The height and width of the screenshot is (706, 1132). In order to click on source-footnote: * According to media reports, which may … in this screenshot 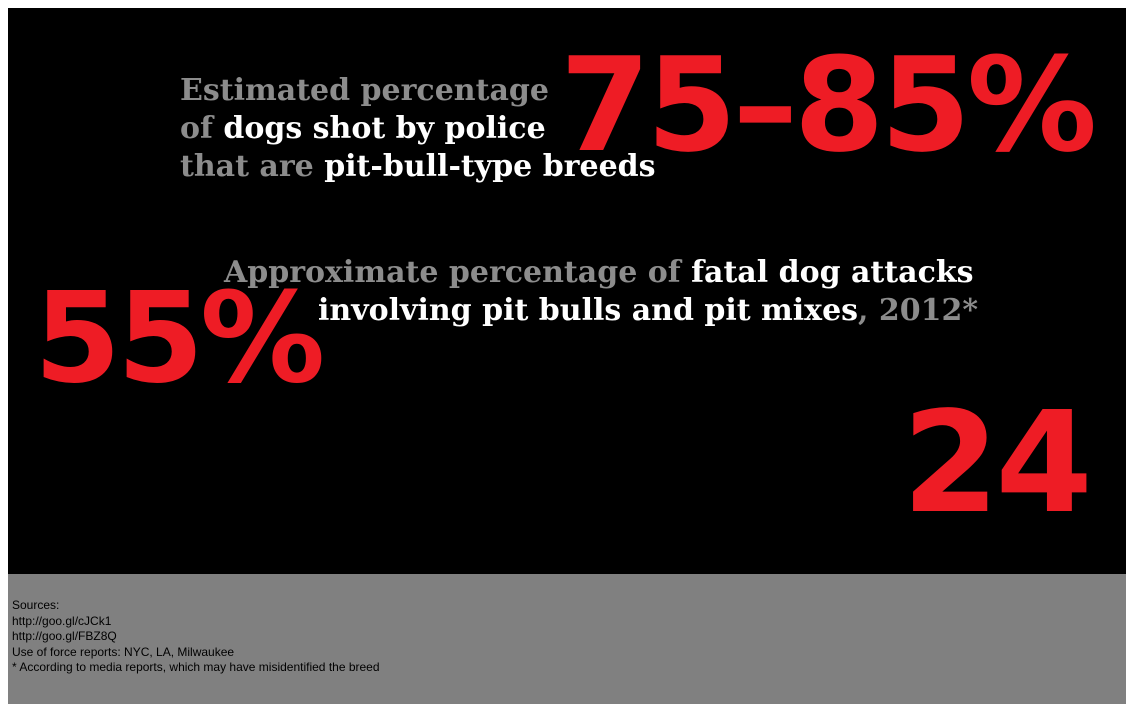, I will do `click(196, 667)`.